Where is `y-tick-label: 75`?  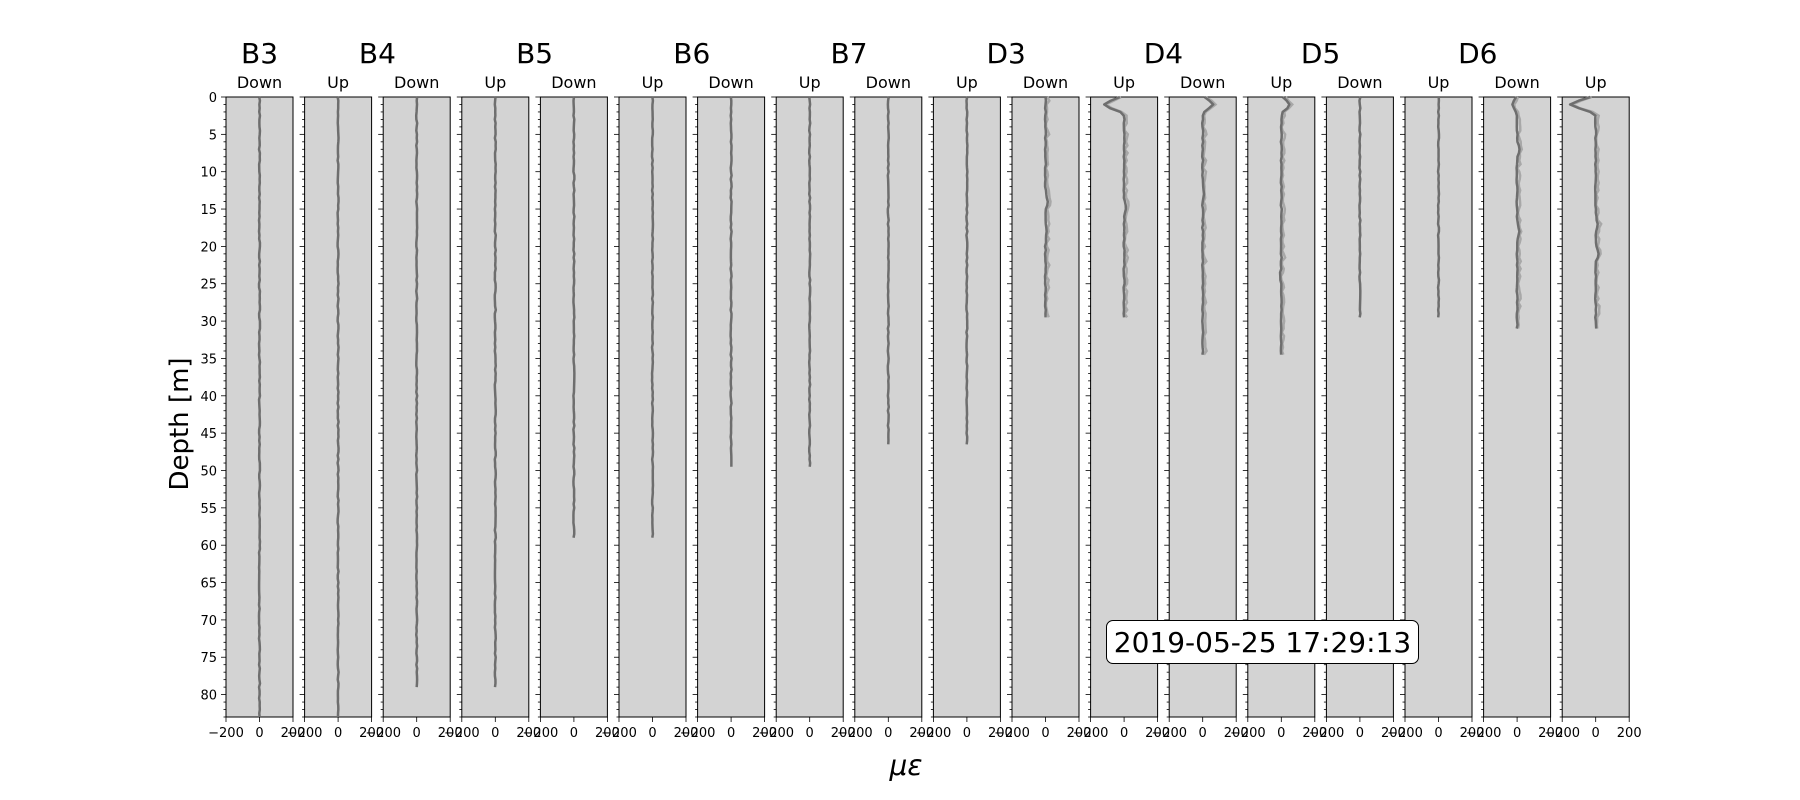
y-tick-label: 75 is located at coordinates (208, 658).